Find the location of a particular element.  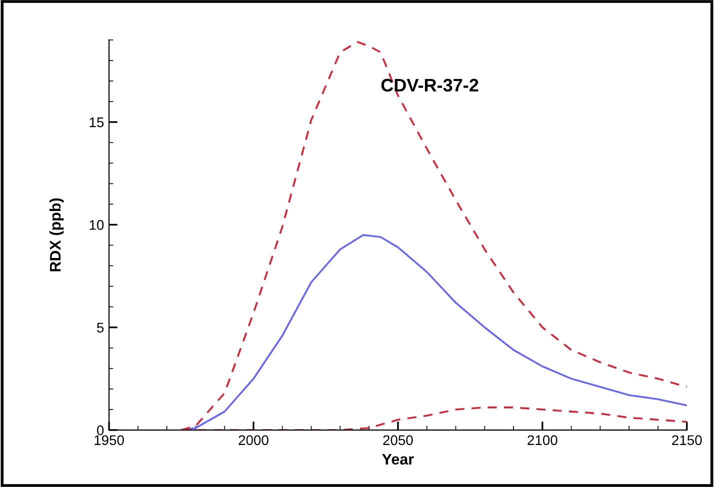

x-axis-title: Year is located at coordinates (398, 459).